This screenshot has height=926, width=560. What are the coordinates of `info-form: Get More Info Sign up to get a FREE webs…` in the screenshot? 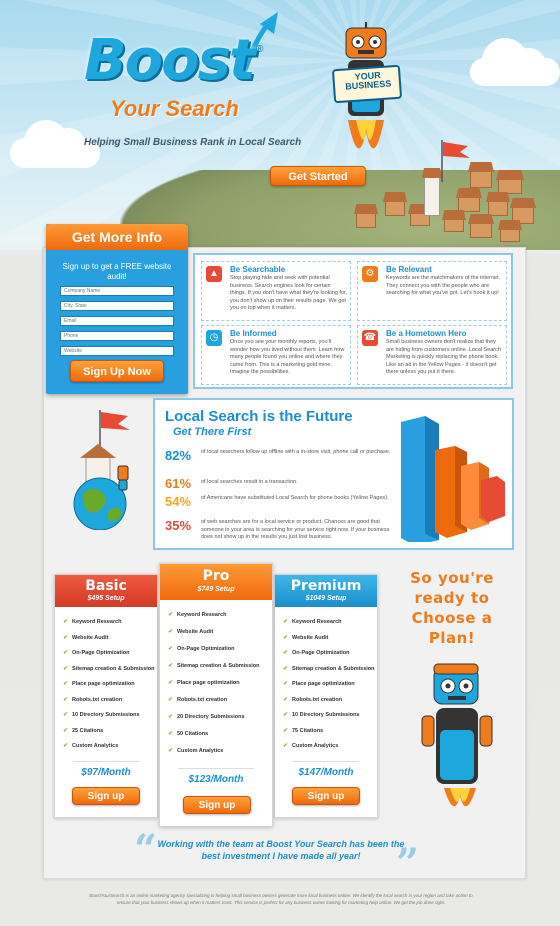 It's located at (117, 309).